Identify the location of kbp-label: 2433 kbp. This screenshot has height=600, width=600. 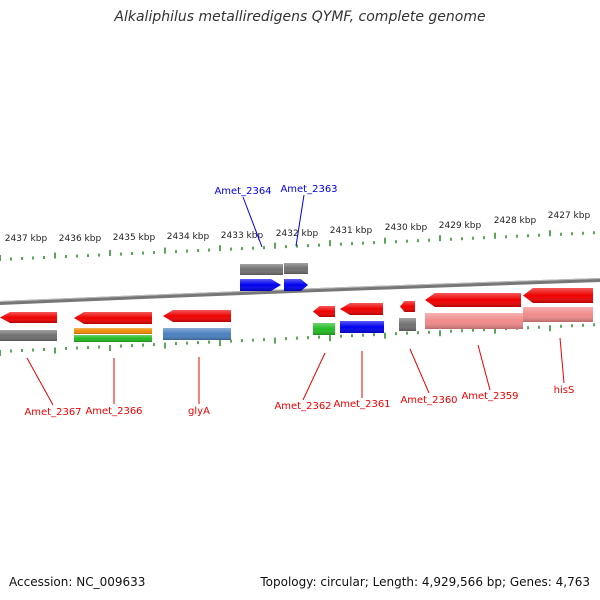
(242, 236).